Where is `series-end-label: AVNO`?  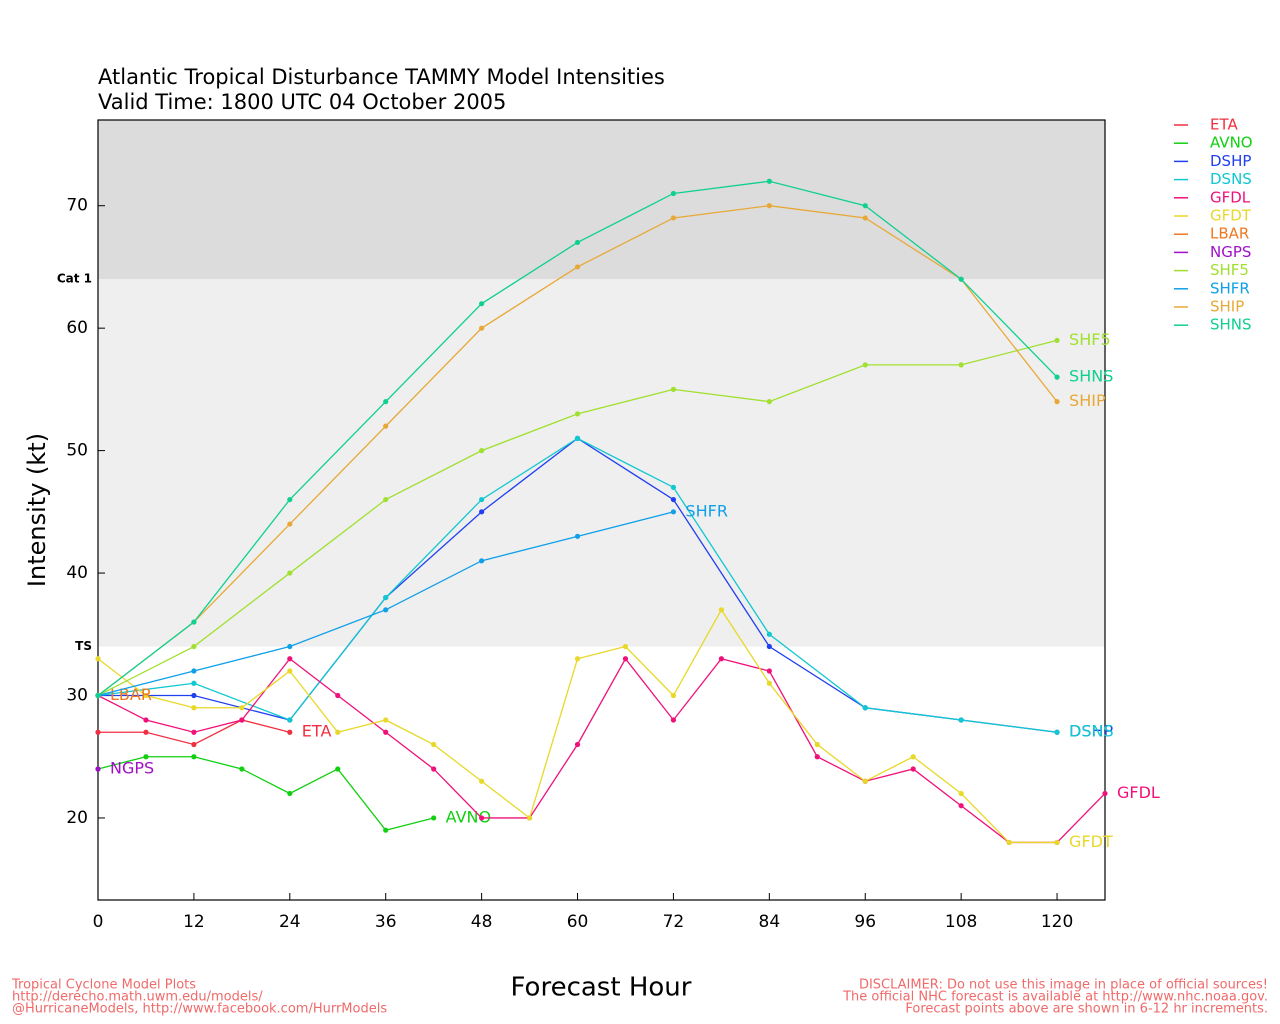 series-end-label: AVNO is located at coordinates (468, 816).